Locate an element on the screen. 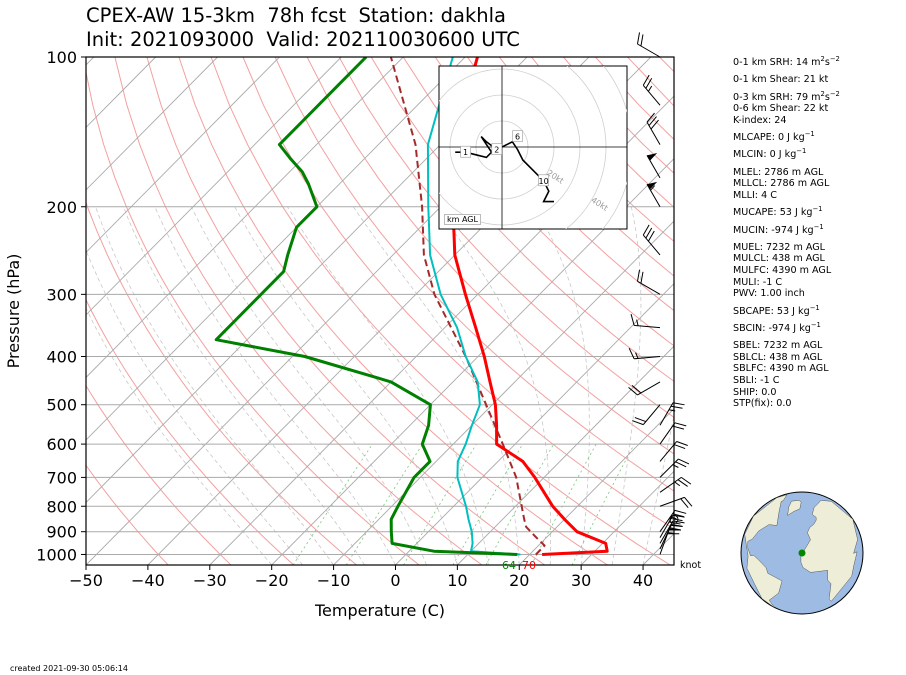 The image size is (906, 675). hodograph-marker: 2 is located at coordinates (496, 150).